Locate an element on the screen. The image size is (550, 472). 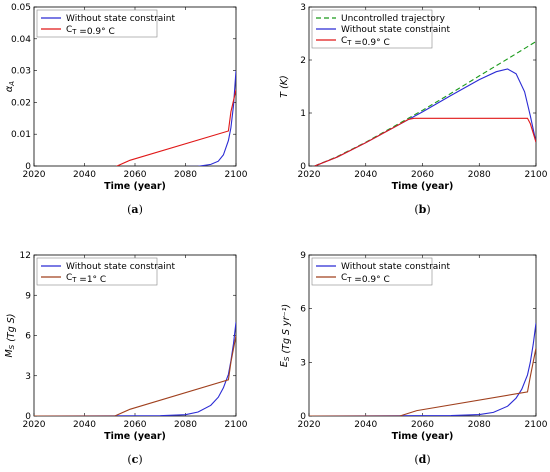
y-tick-label: 12 is located at coordinates (25, 256).